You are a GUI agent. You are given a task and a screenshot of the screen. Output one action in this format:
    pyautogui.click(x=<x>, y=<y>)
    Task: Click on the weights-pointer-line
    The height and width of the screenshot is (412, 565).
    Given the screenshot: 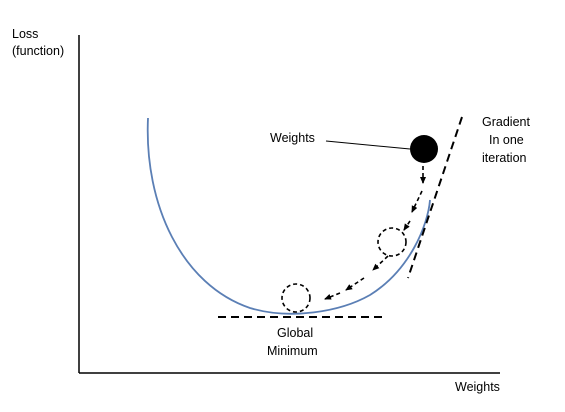 What is the action you would take?
    pyautogui.click(x=368, y=145)
    